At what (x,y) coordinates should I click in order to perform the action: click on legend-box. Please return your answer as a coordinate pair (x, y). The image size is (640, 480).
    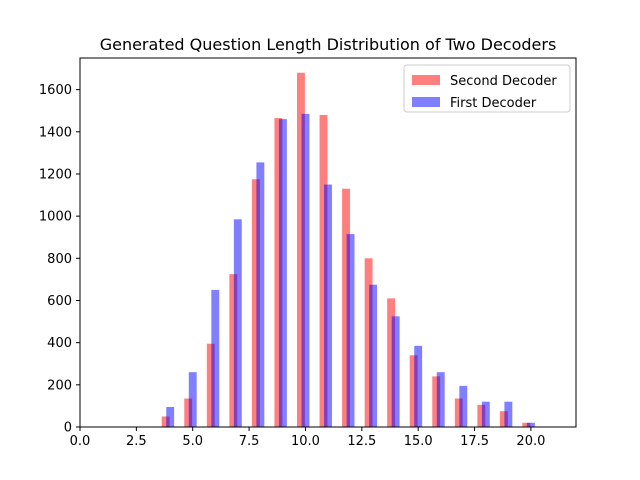
    Looking at the image, I should click on (487, 88).